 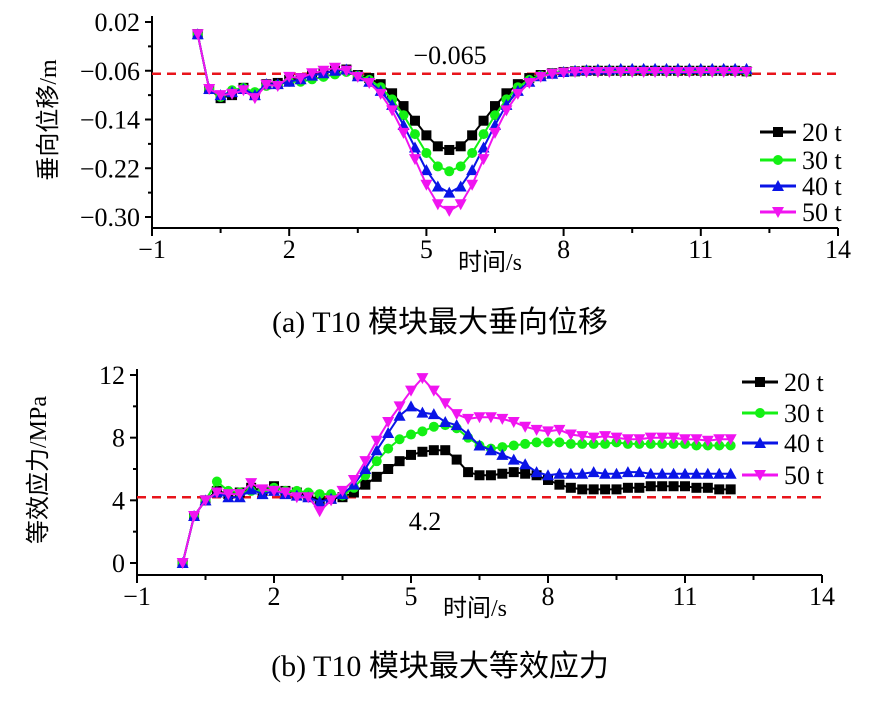 What do you see at coordinates (838, 249) in the screenshot?
I see `x-tick-label: 14` at bounding box center [838, 249].